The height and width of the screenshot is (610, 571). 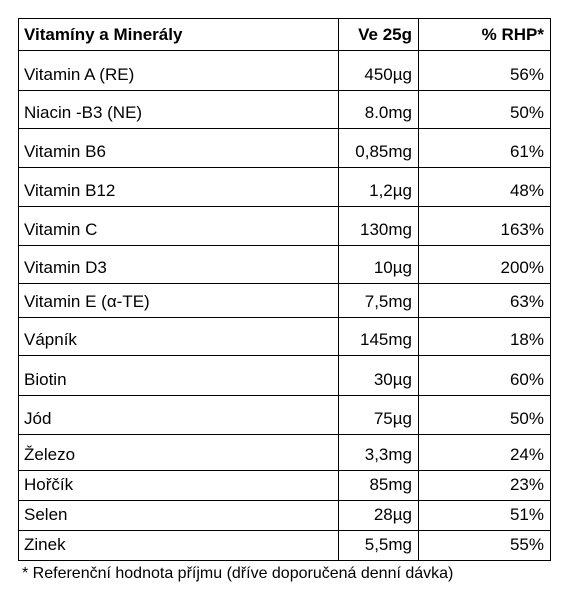 I want to click on table-row: Vitamin D3 10µg 200%, so click(x=284, y=264).